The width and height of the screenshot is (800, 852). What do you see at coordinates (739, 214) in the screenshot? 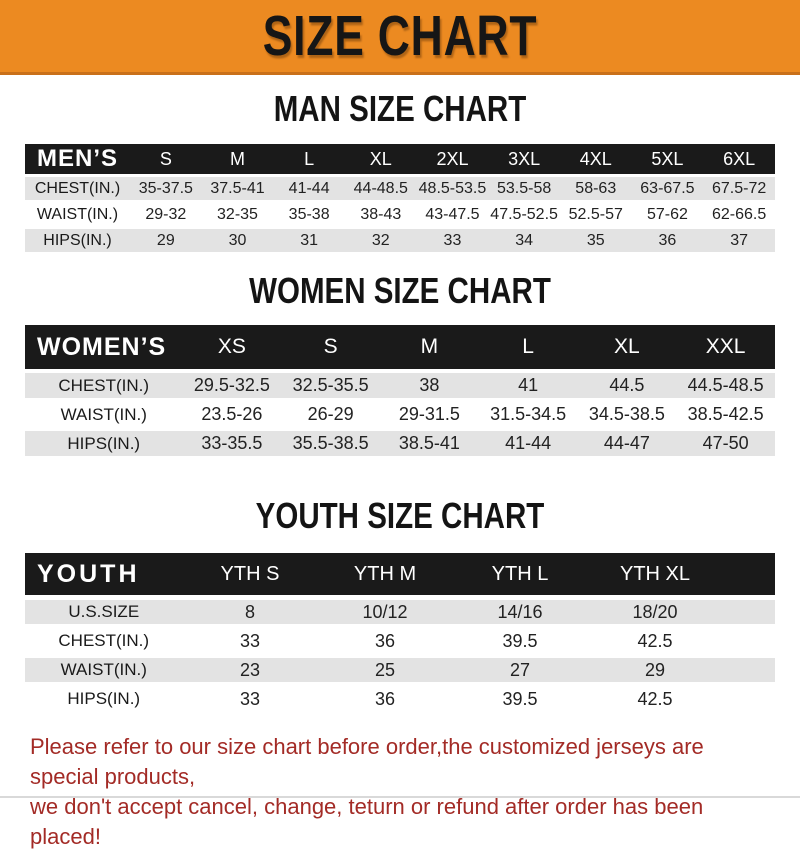
I see `size-value: 62-66.5` at bounding box center [739, 214].